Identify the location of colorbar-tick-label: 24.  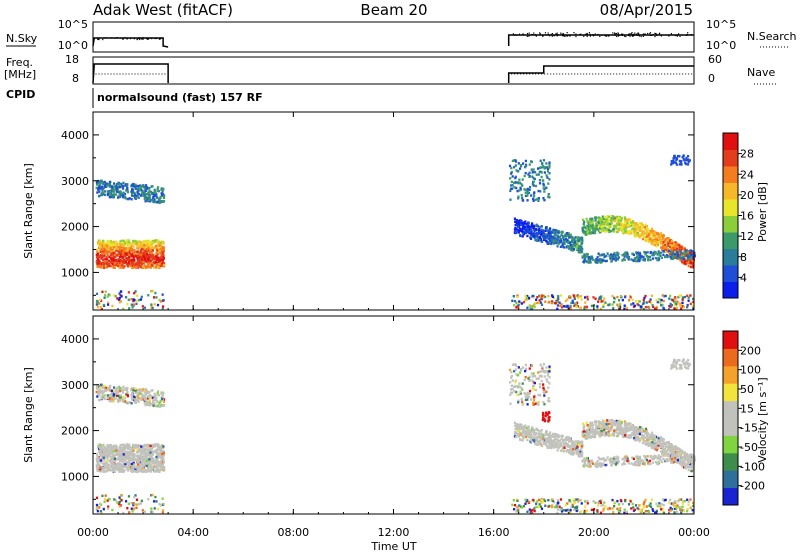
(747, 174).